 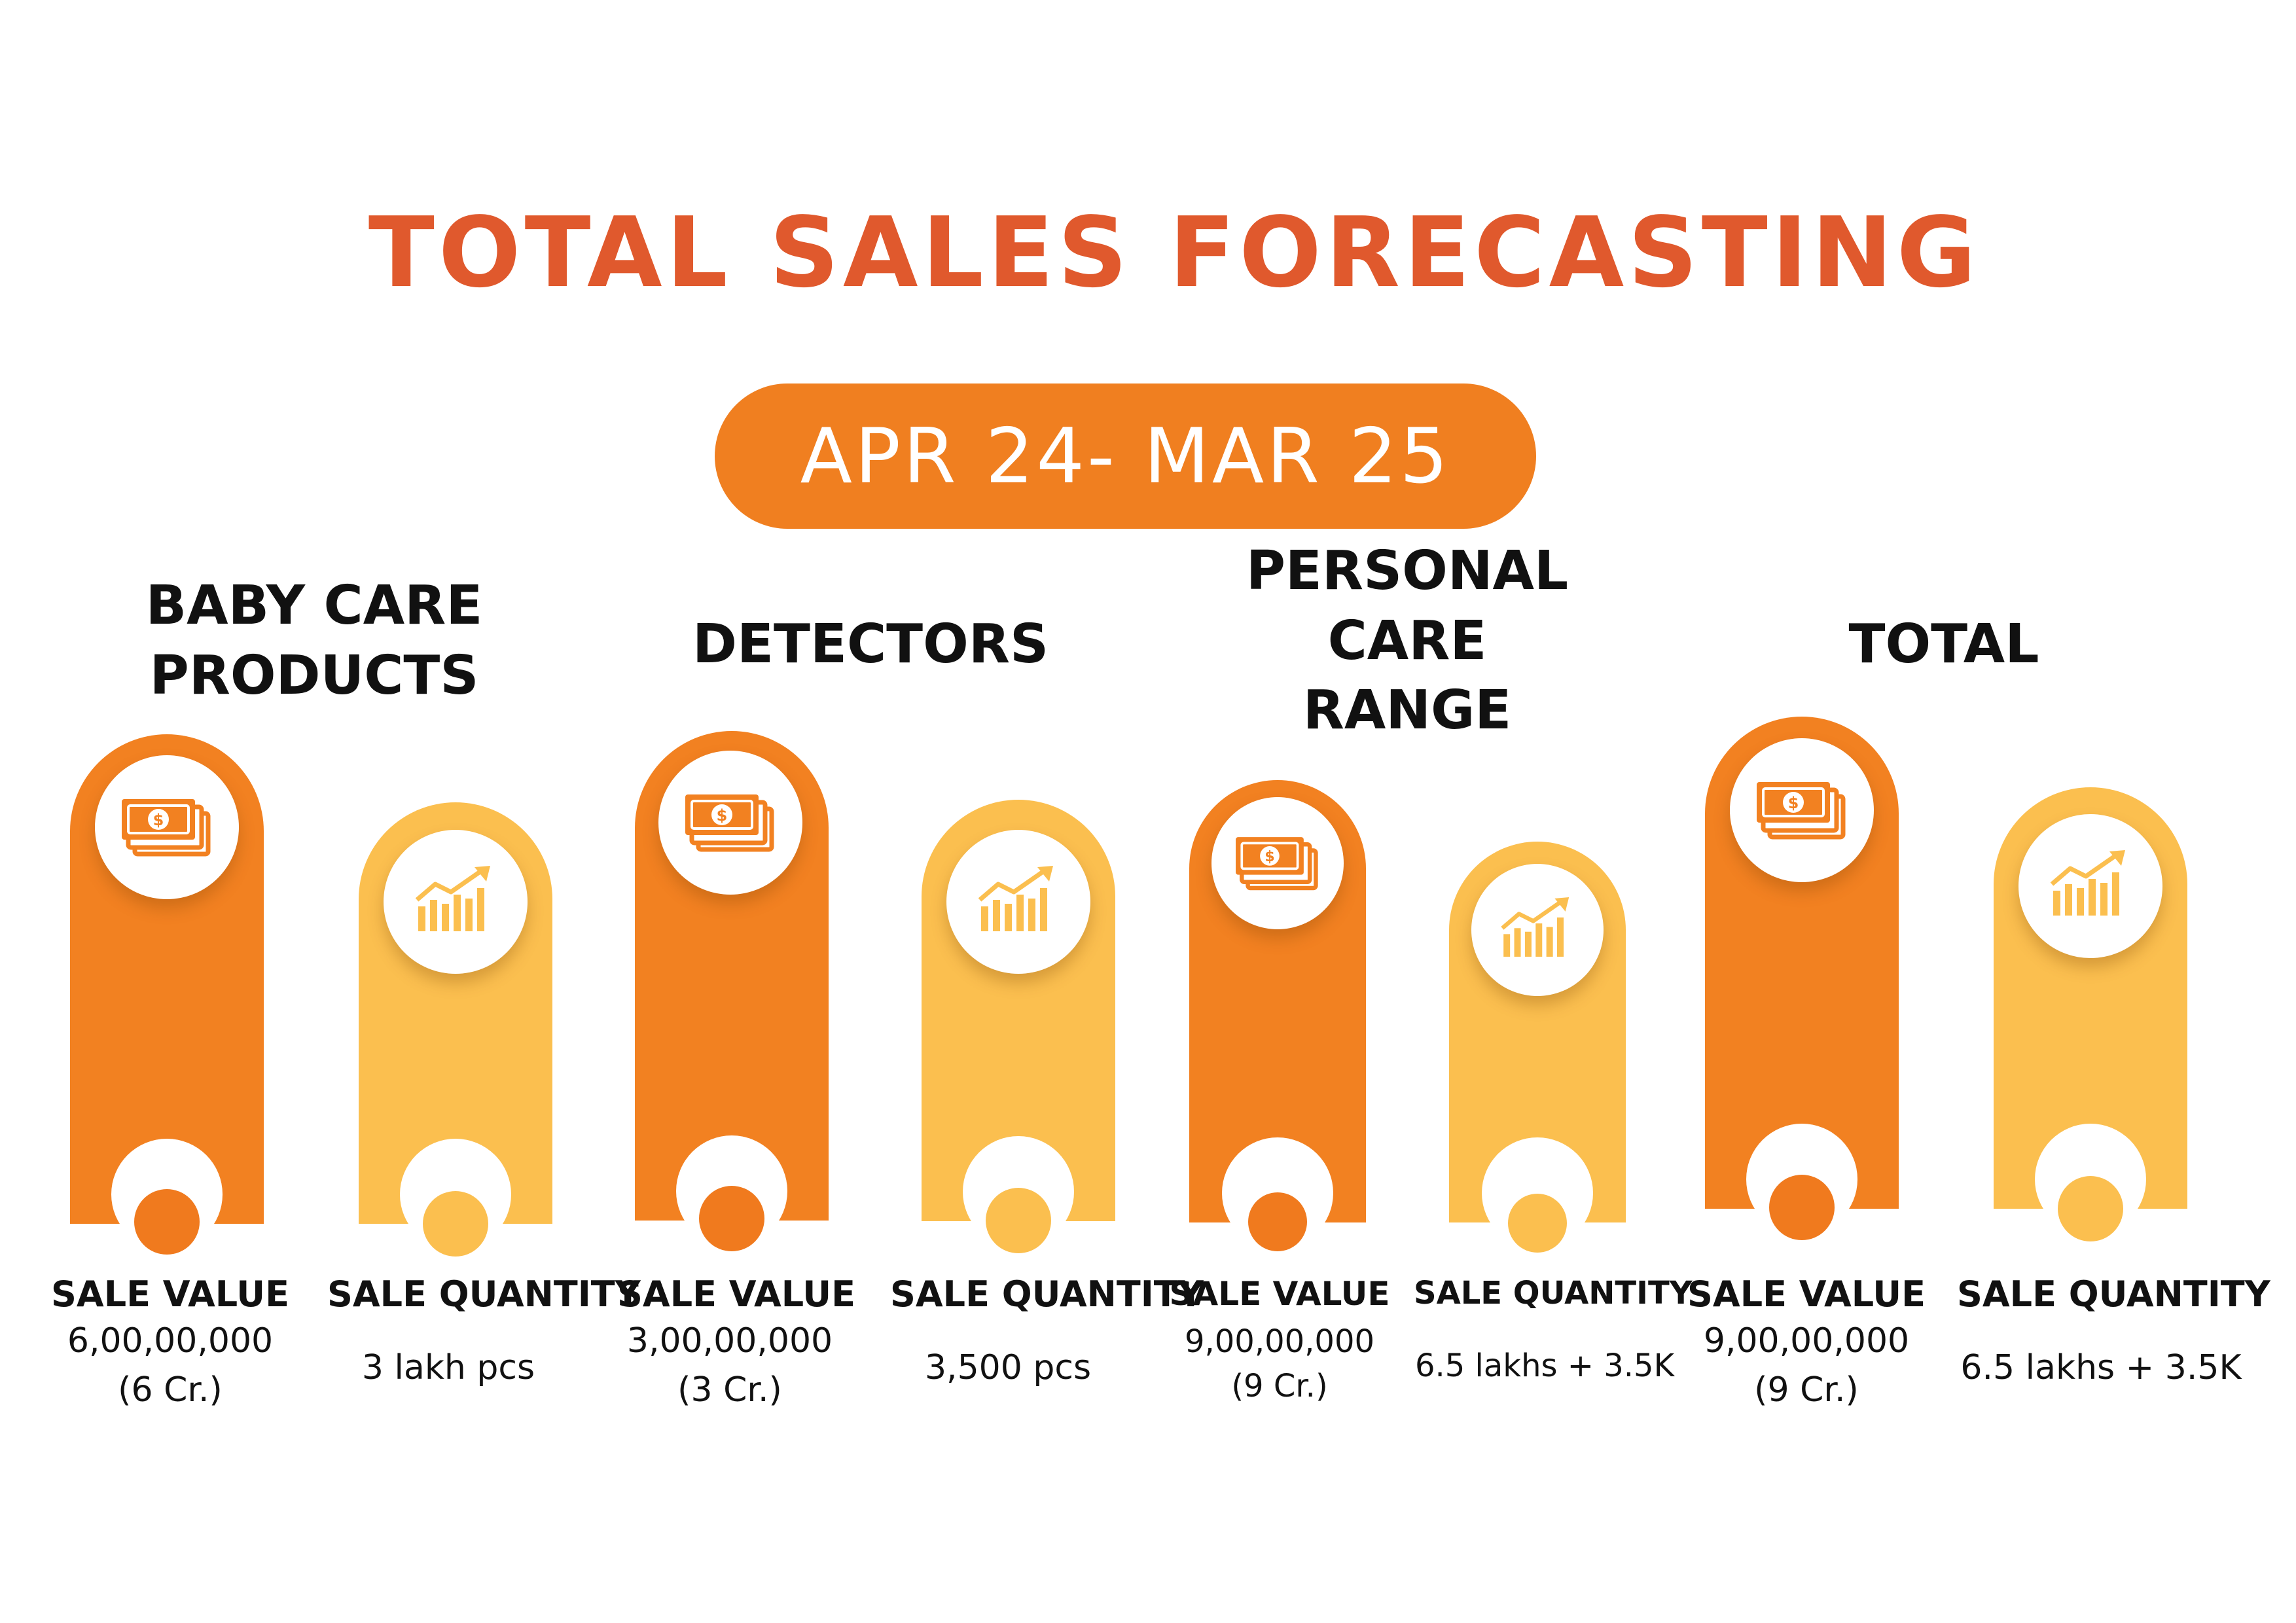 What do you see at coordinates (870, 644) in the screenshot?
I see `category-title-detectors: DETECTORS` at bounding box center [870, 644].